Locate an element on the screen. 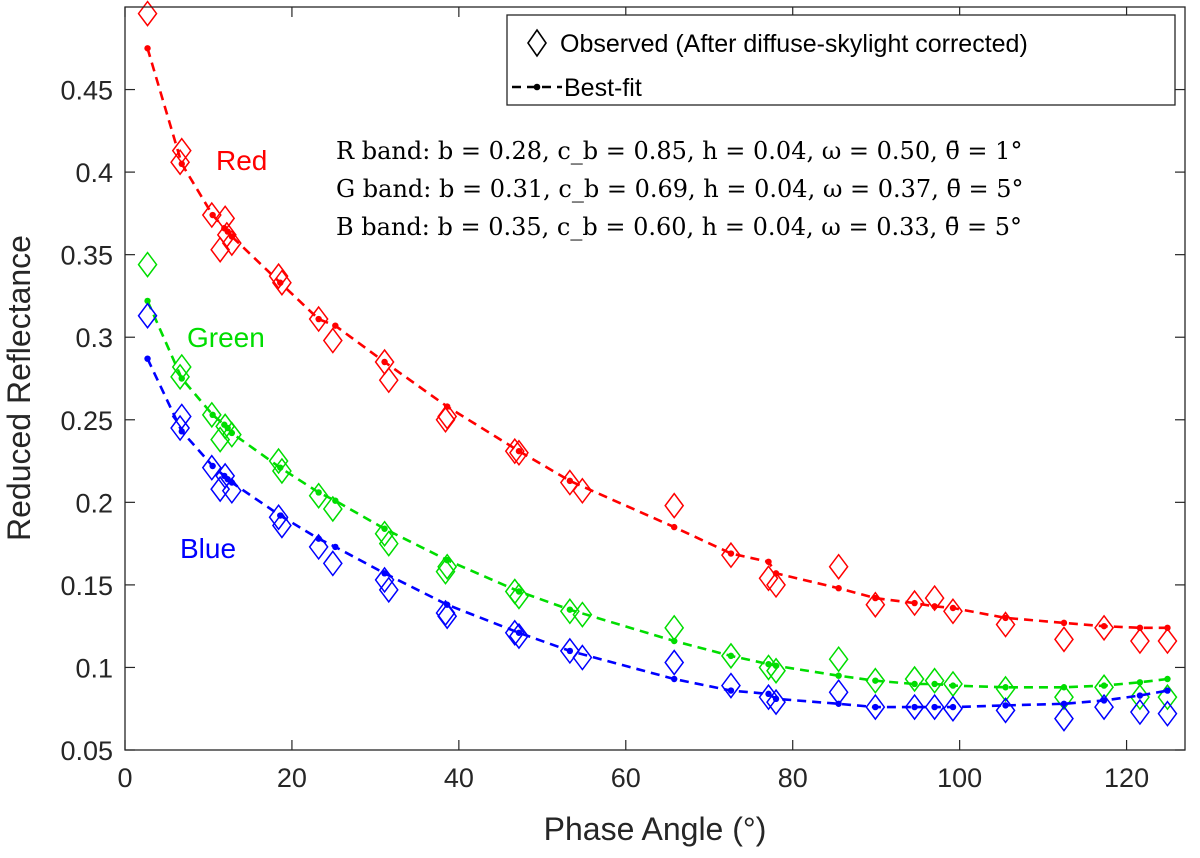  x-tick-label: 120 is located at coordinates (1126, 778).